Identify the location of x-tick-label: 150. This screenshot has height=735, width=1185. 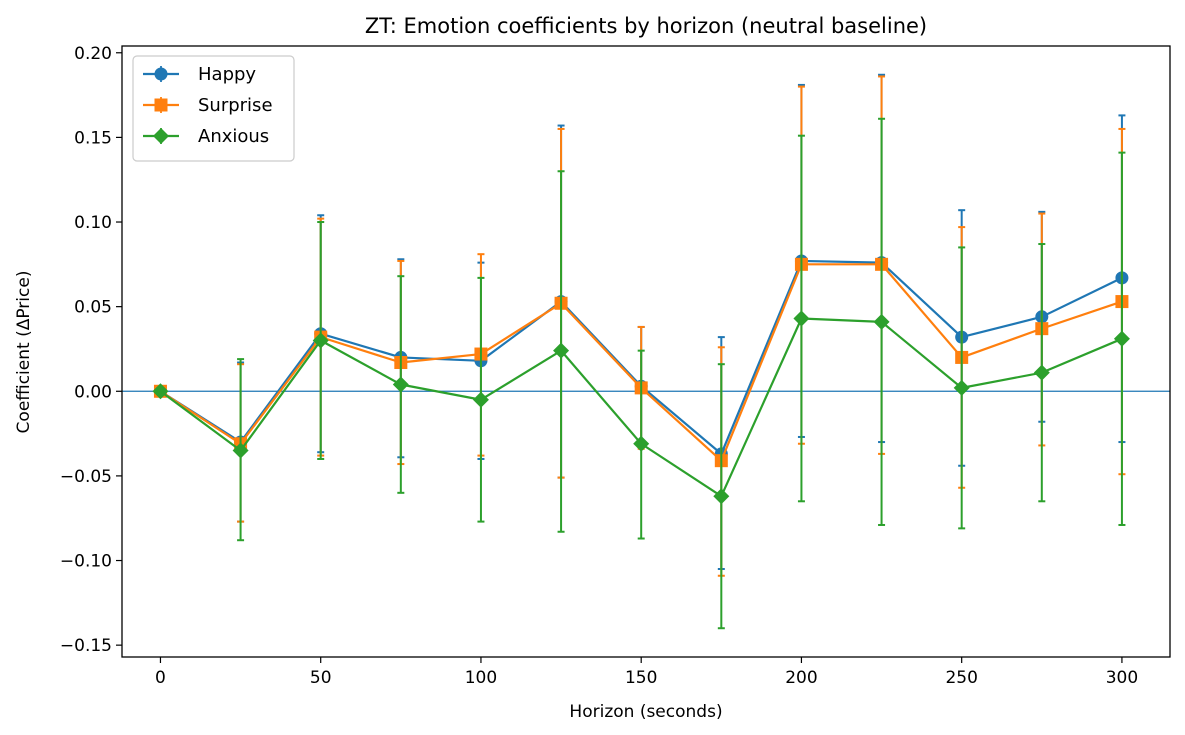
(641, 678).